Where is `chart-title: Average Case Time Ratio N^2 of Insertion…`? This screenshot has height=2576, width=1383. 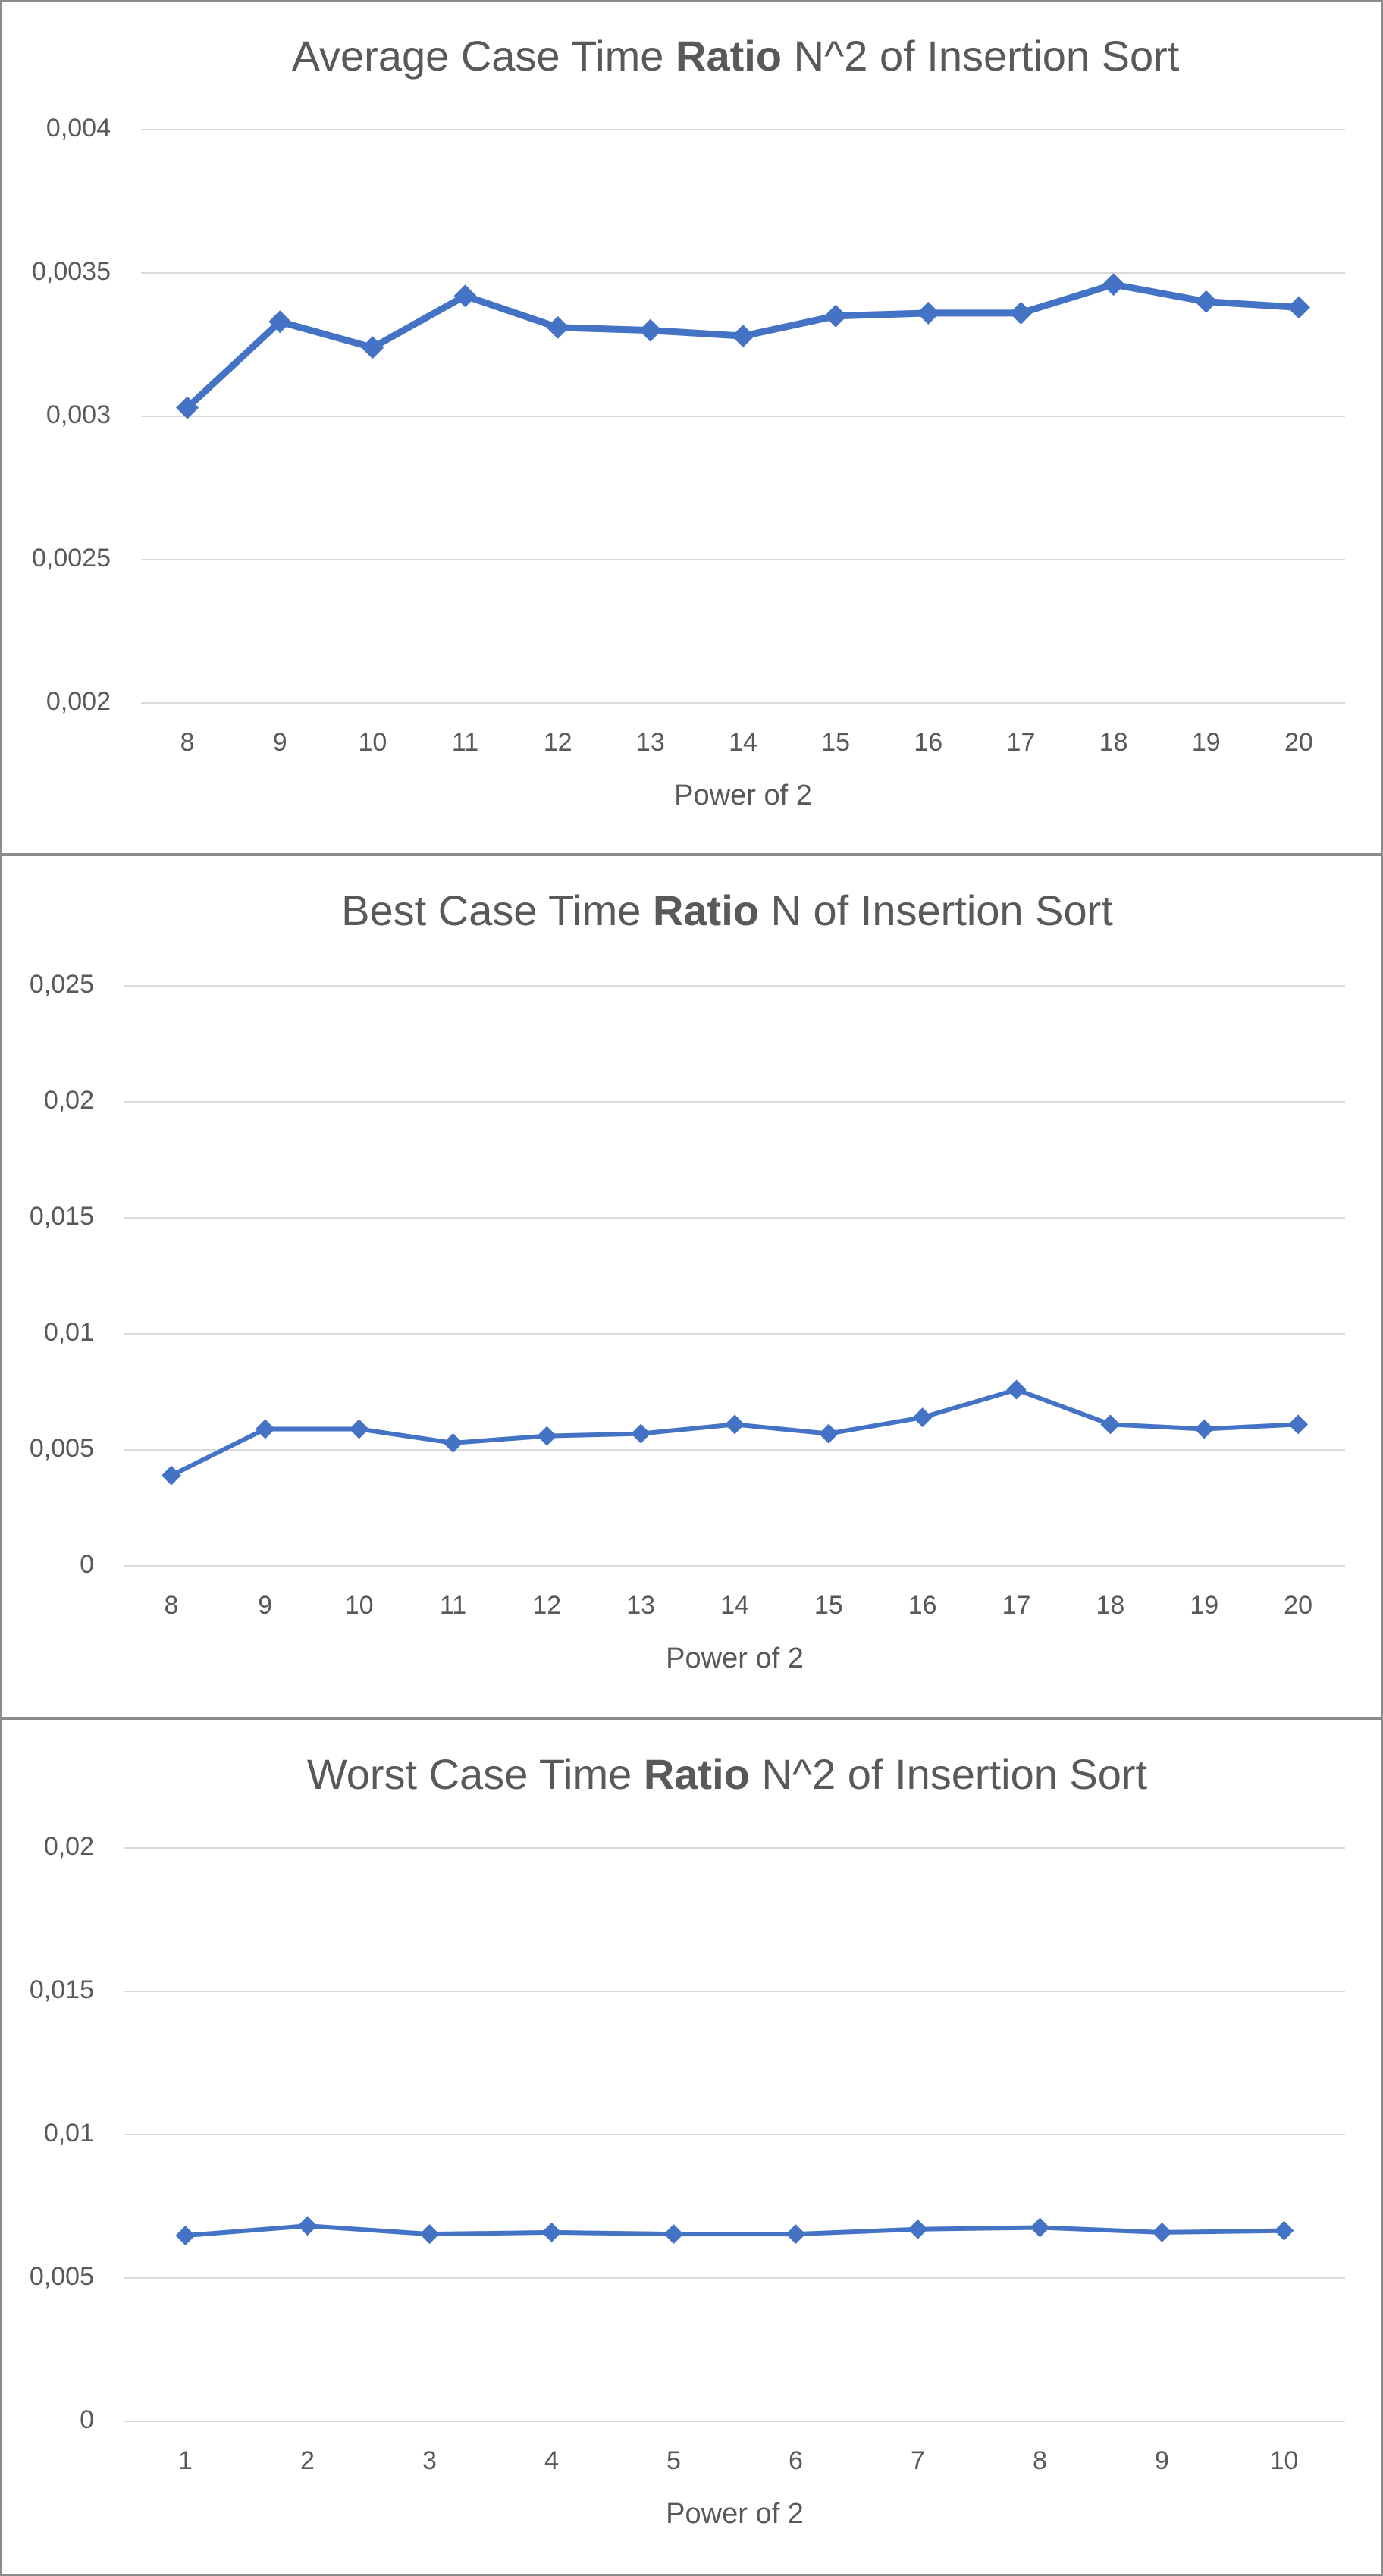
chart-title: Average Case Time Ratio N^2 of Insertion… is located at coordinates (736, 56).